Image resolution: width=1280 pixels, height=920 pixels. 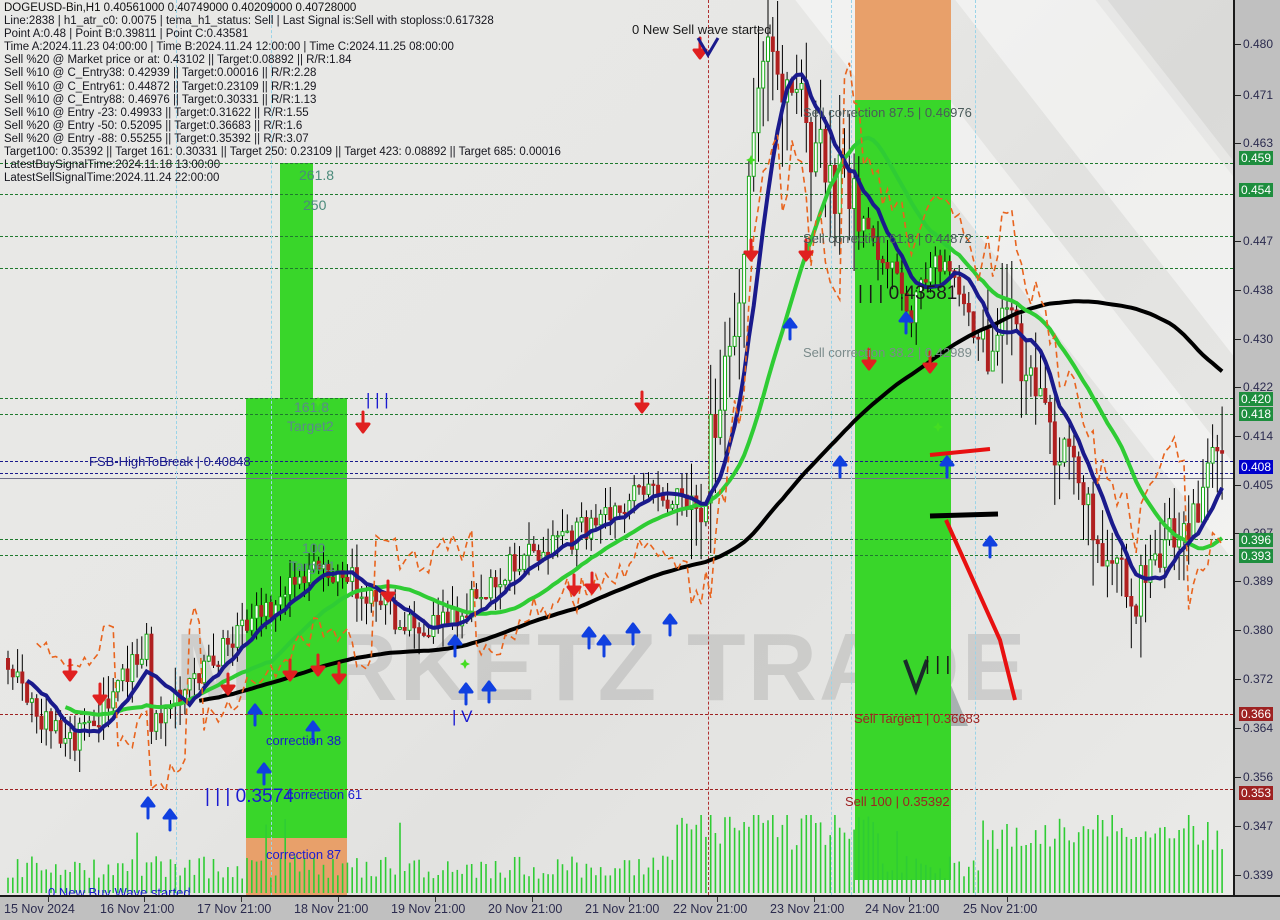 I want to click on vline-f, so click(x=975, y=447).